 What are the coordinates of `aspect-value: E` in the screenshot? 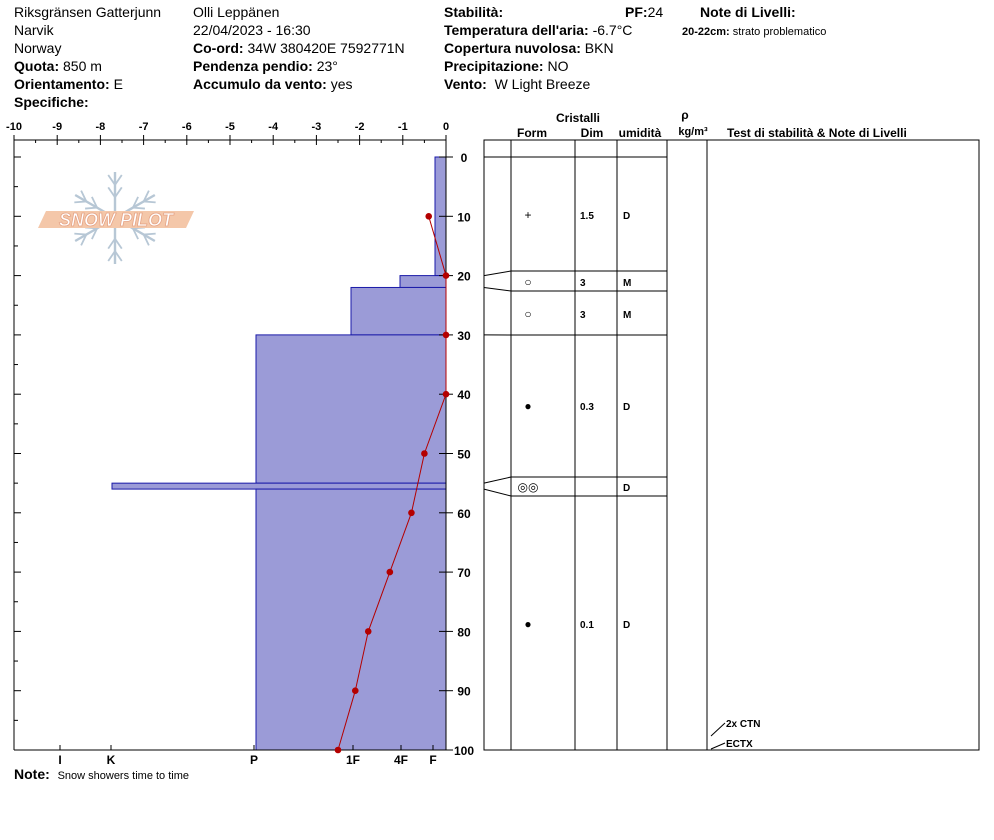 It's located at (118, 84).